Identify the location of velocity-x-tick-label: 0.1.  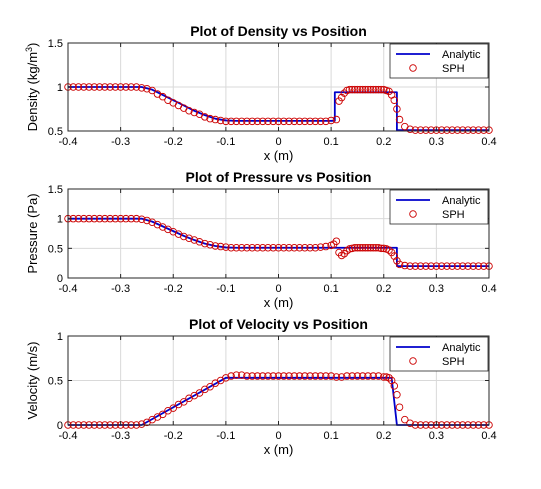
(330, 436).